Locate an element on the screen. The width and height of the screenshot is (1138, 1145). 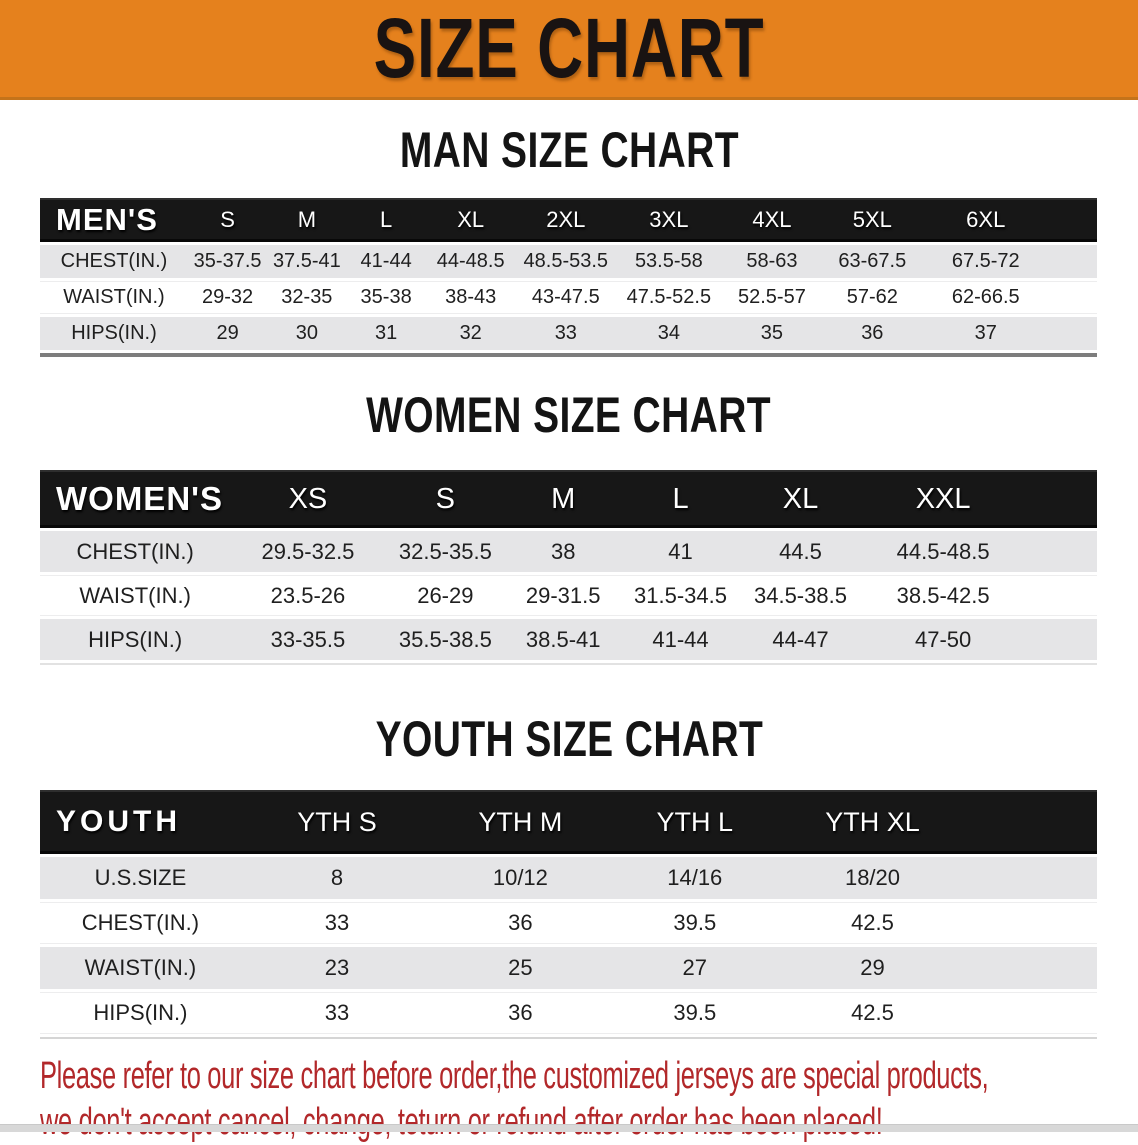
table-cell: 31 is located at coordinates (386, 333).